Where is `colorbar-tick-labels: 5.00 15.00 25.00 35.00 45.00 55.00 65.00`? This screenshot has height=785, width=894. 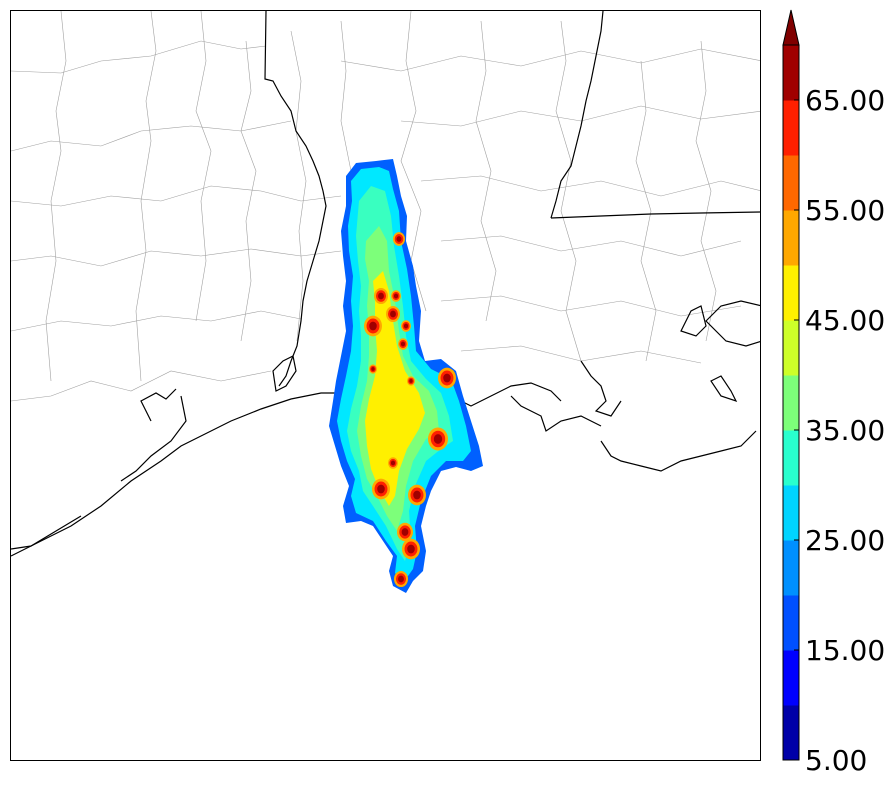
colorbar-tick-labels: 5.00 15.00 25.00 35.00 45.00 55.00 65.00 is located at coordinates (845, 430).